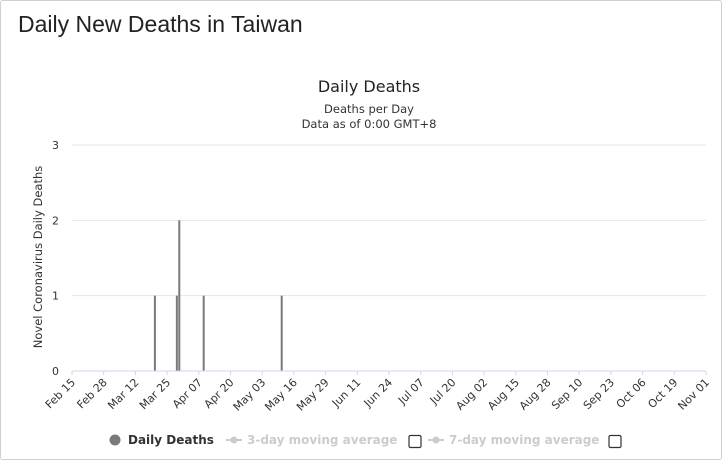  I want to click on y-tick-labels: 0 1 2 3, so click(55, 258).